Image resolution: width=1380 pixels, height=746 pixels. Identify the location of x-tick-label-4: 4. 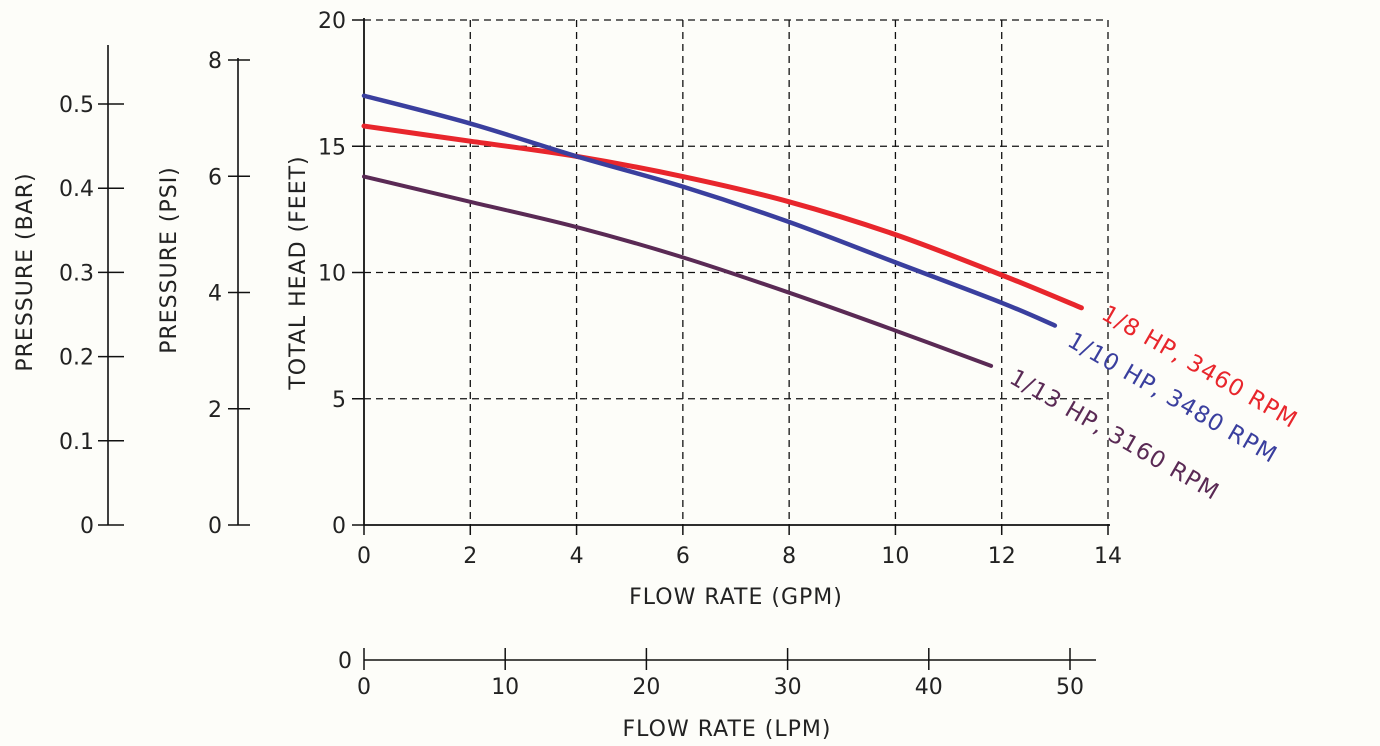
(577, 556).